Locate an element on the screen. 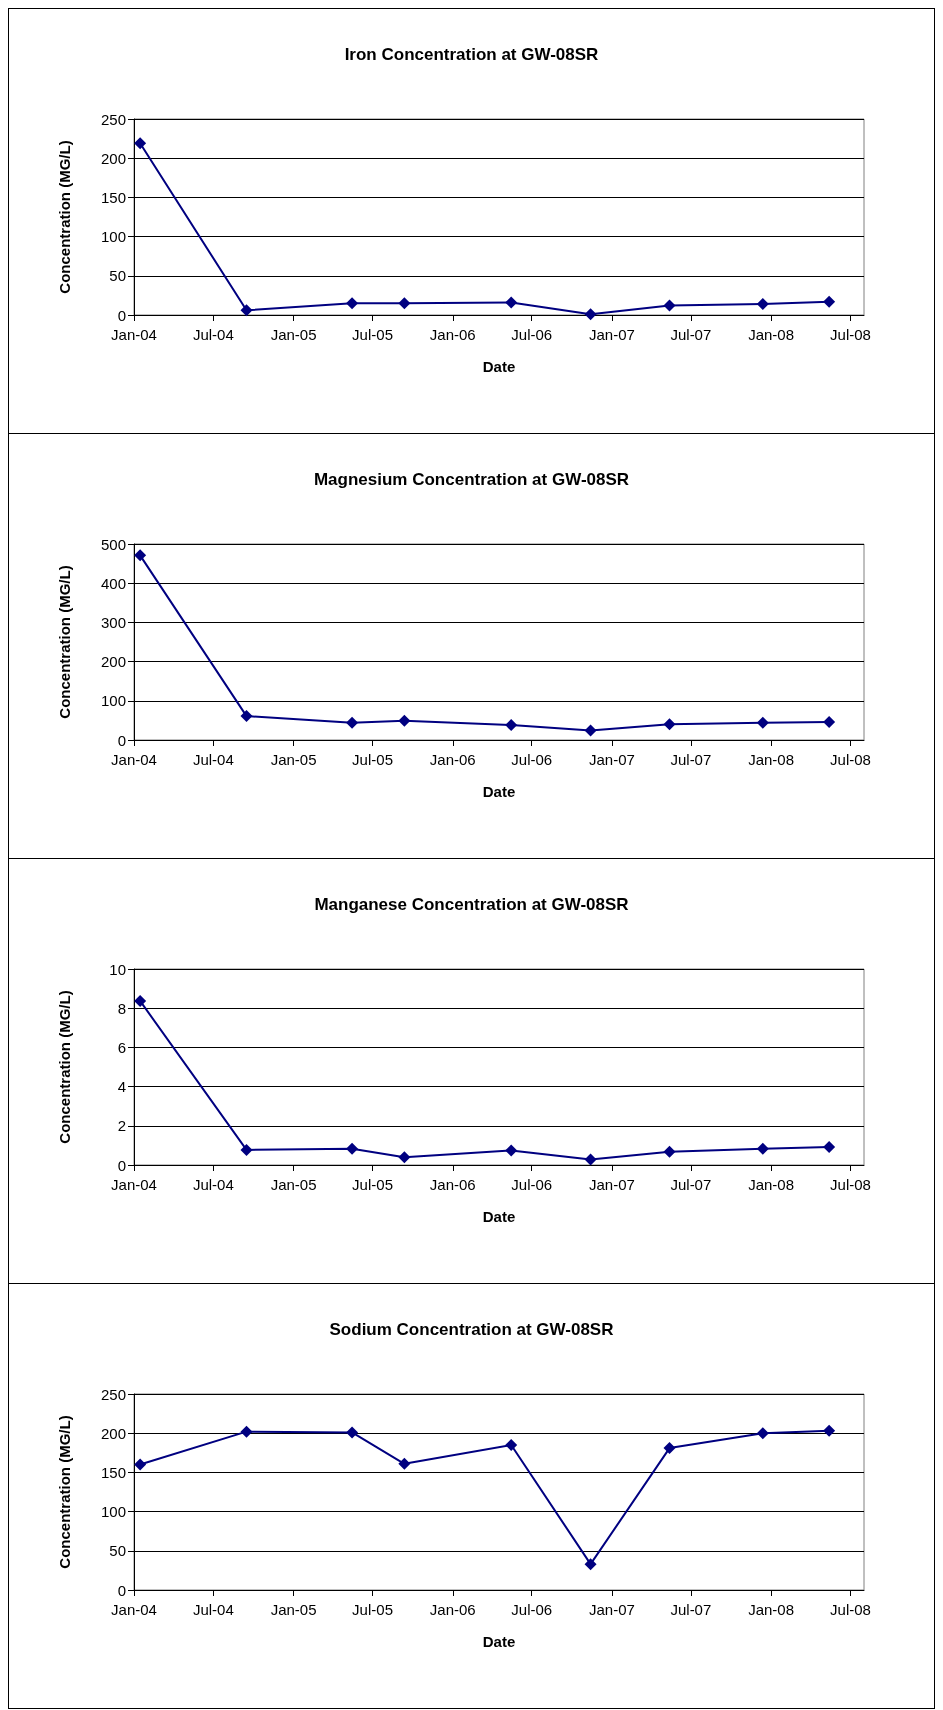  y-tick-label: 200 is located at coordinates (113, 1433).